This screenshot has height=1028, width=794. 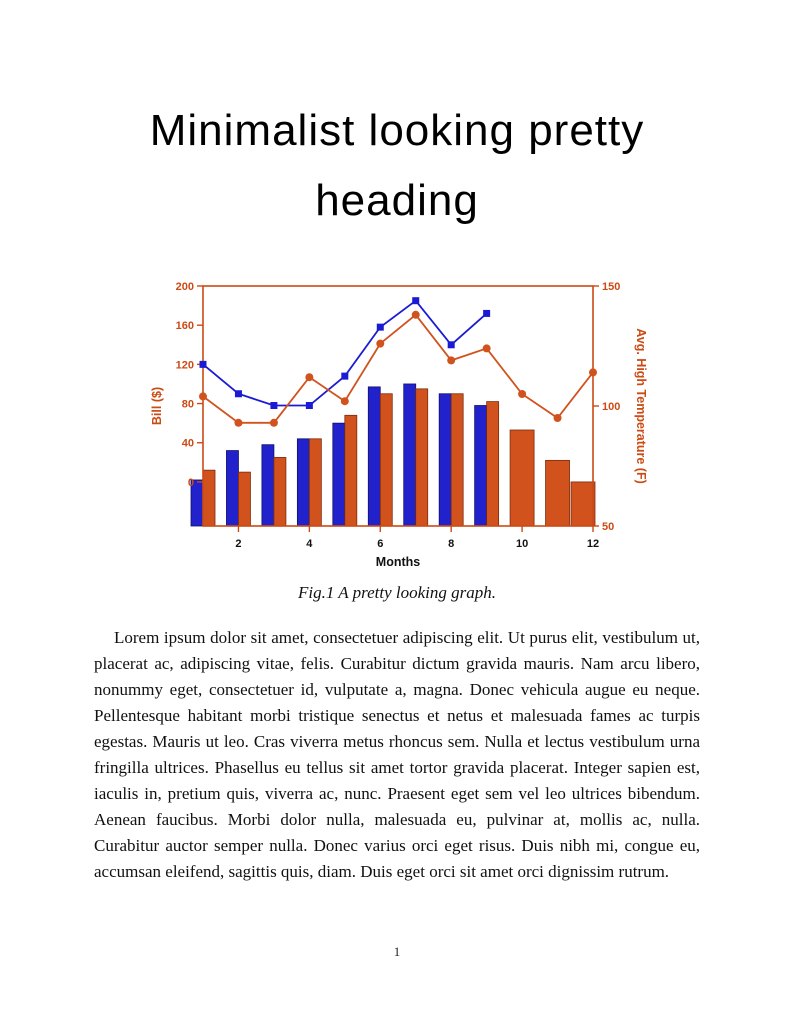 What do you see at coordinates (392, 455) in the screenshot?
I see `bars-layer` at bounding box center [392, 455].